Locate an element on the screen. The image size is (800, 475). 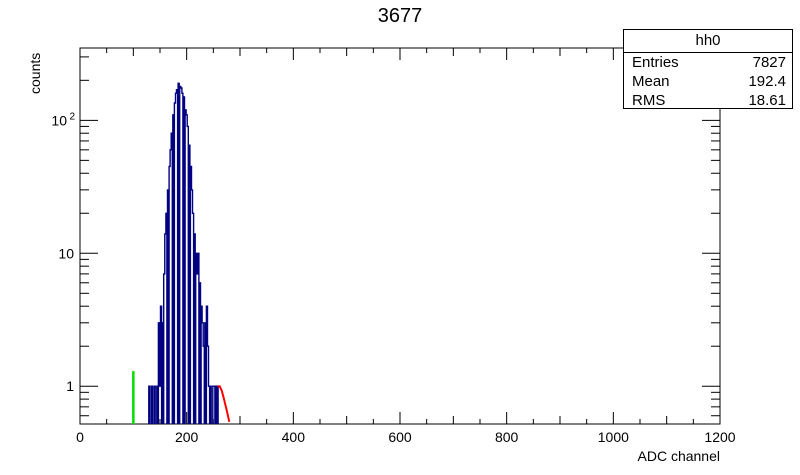
x-tick-label: 1200 is located at coordinates (719, 437).